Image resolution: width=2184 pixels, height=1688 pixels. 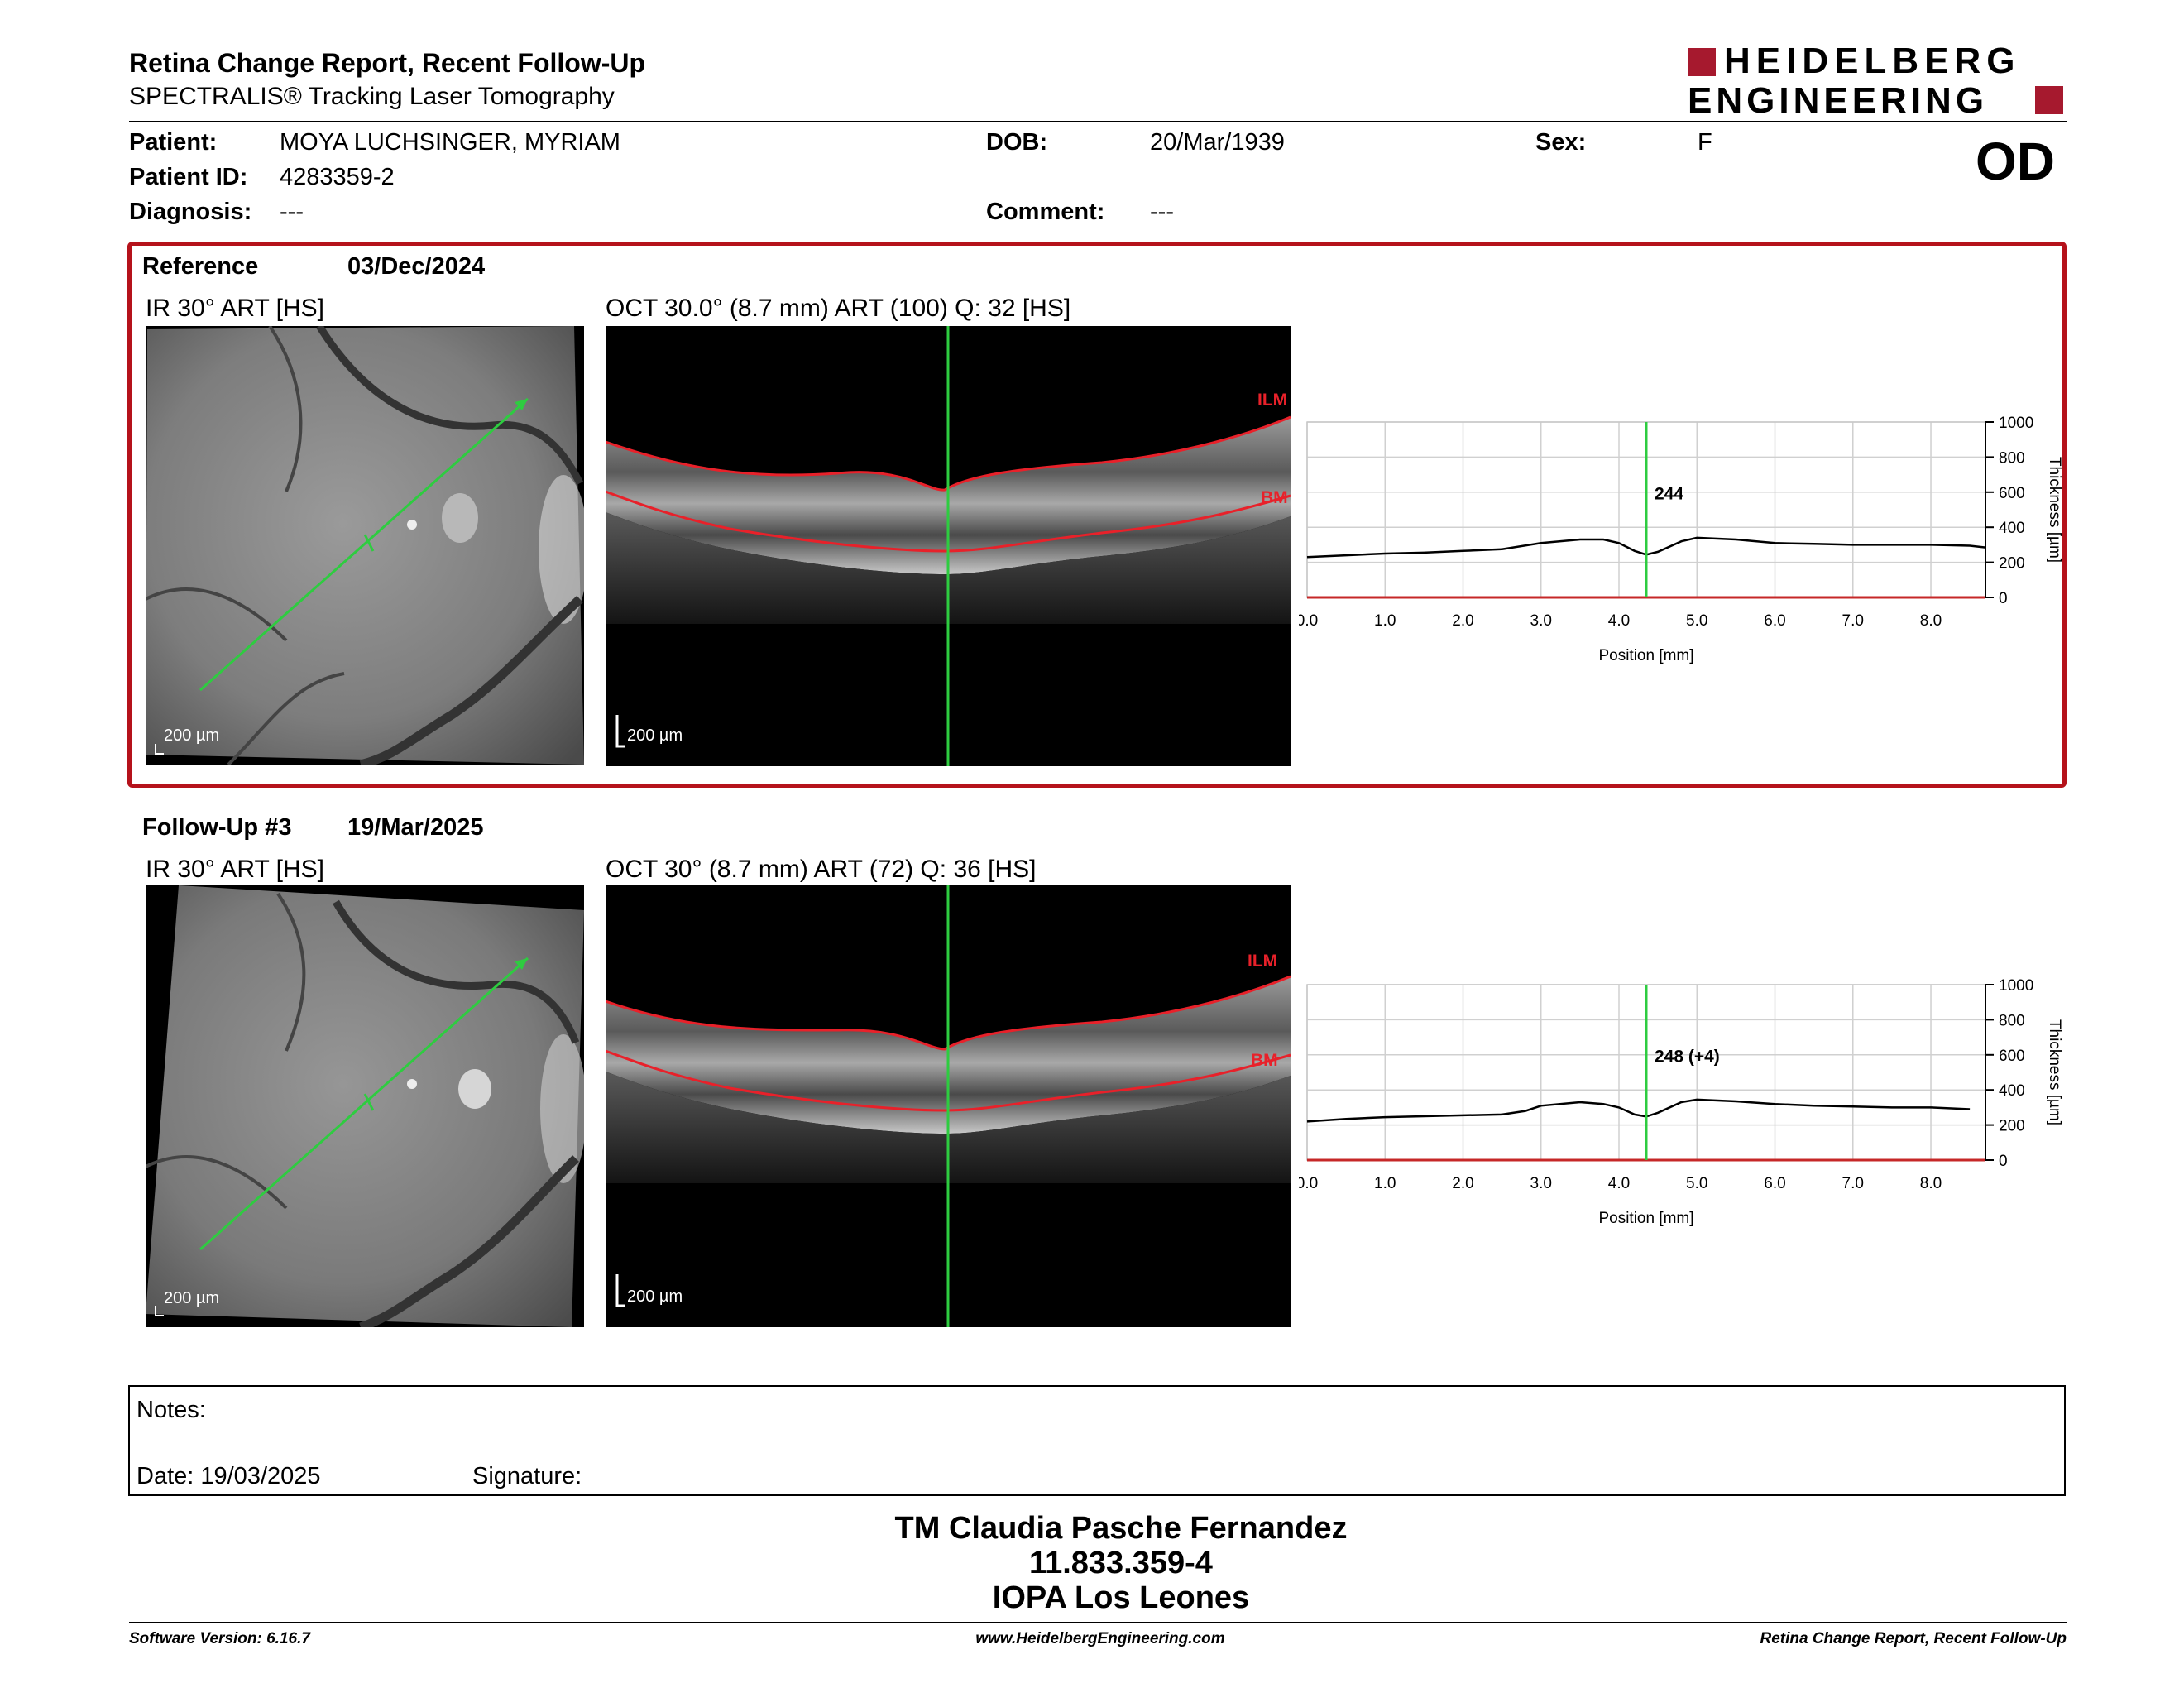 What do you see at coordinates (1217, 142) in the screenshot?
I see `dob-value: 20/Mar/1939` at bounding box center [1217, 142].